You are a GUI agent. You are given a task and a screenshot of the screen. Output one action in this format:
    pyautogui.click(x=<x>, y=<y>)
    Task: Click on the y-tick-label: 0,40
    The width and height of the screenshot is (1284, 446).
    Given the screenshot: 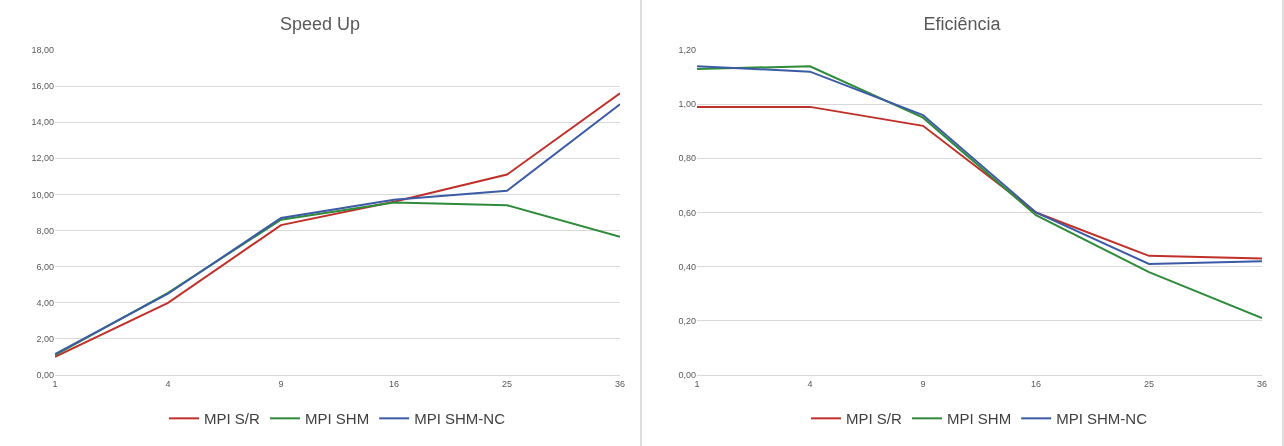 What is the action you would take?
    pyautogui.click(x=687, y=266)
    